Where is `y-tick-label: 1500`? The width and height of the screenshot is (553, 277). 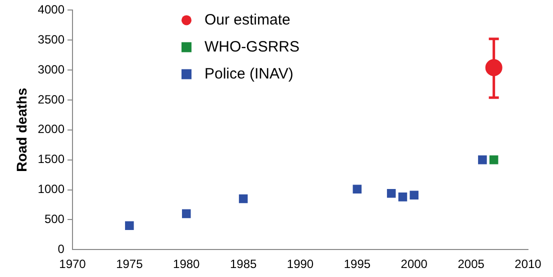
y-tick-label: 1500 is located at coordinates (51, 159).